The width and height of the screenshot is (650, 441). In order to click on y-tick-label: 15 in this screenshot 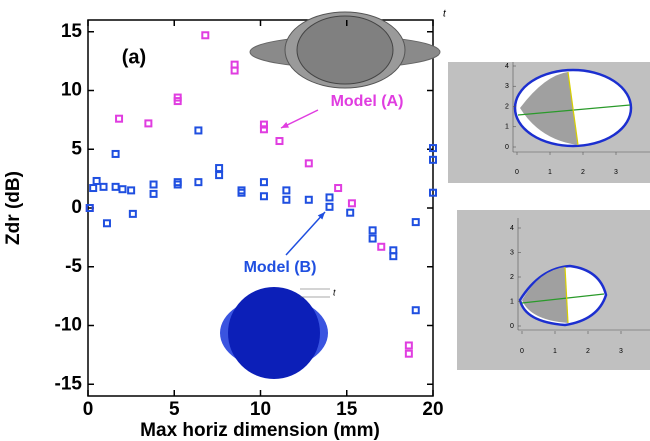, I will do `click(72, 31)`.